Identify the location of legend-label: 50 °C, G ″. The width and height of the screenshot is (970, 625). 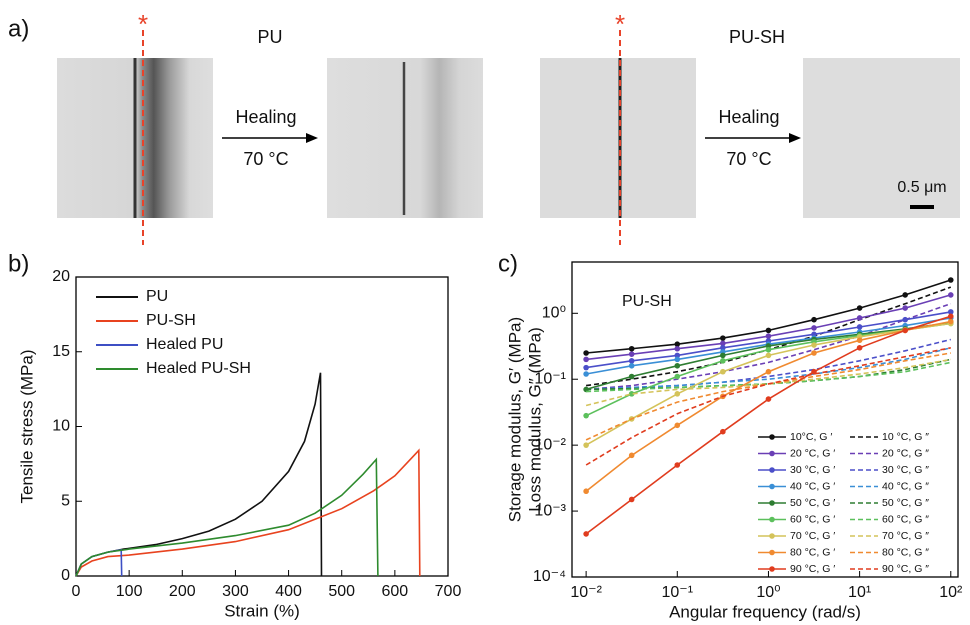
(905, 503).